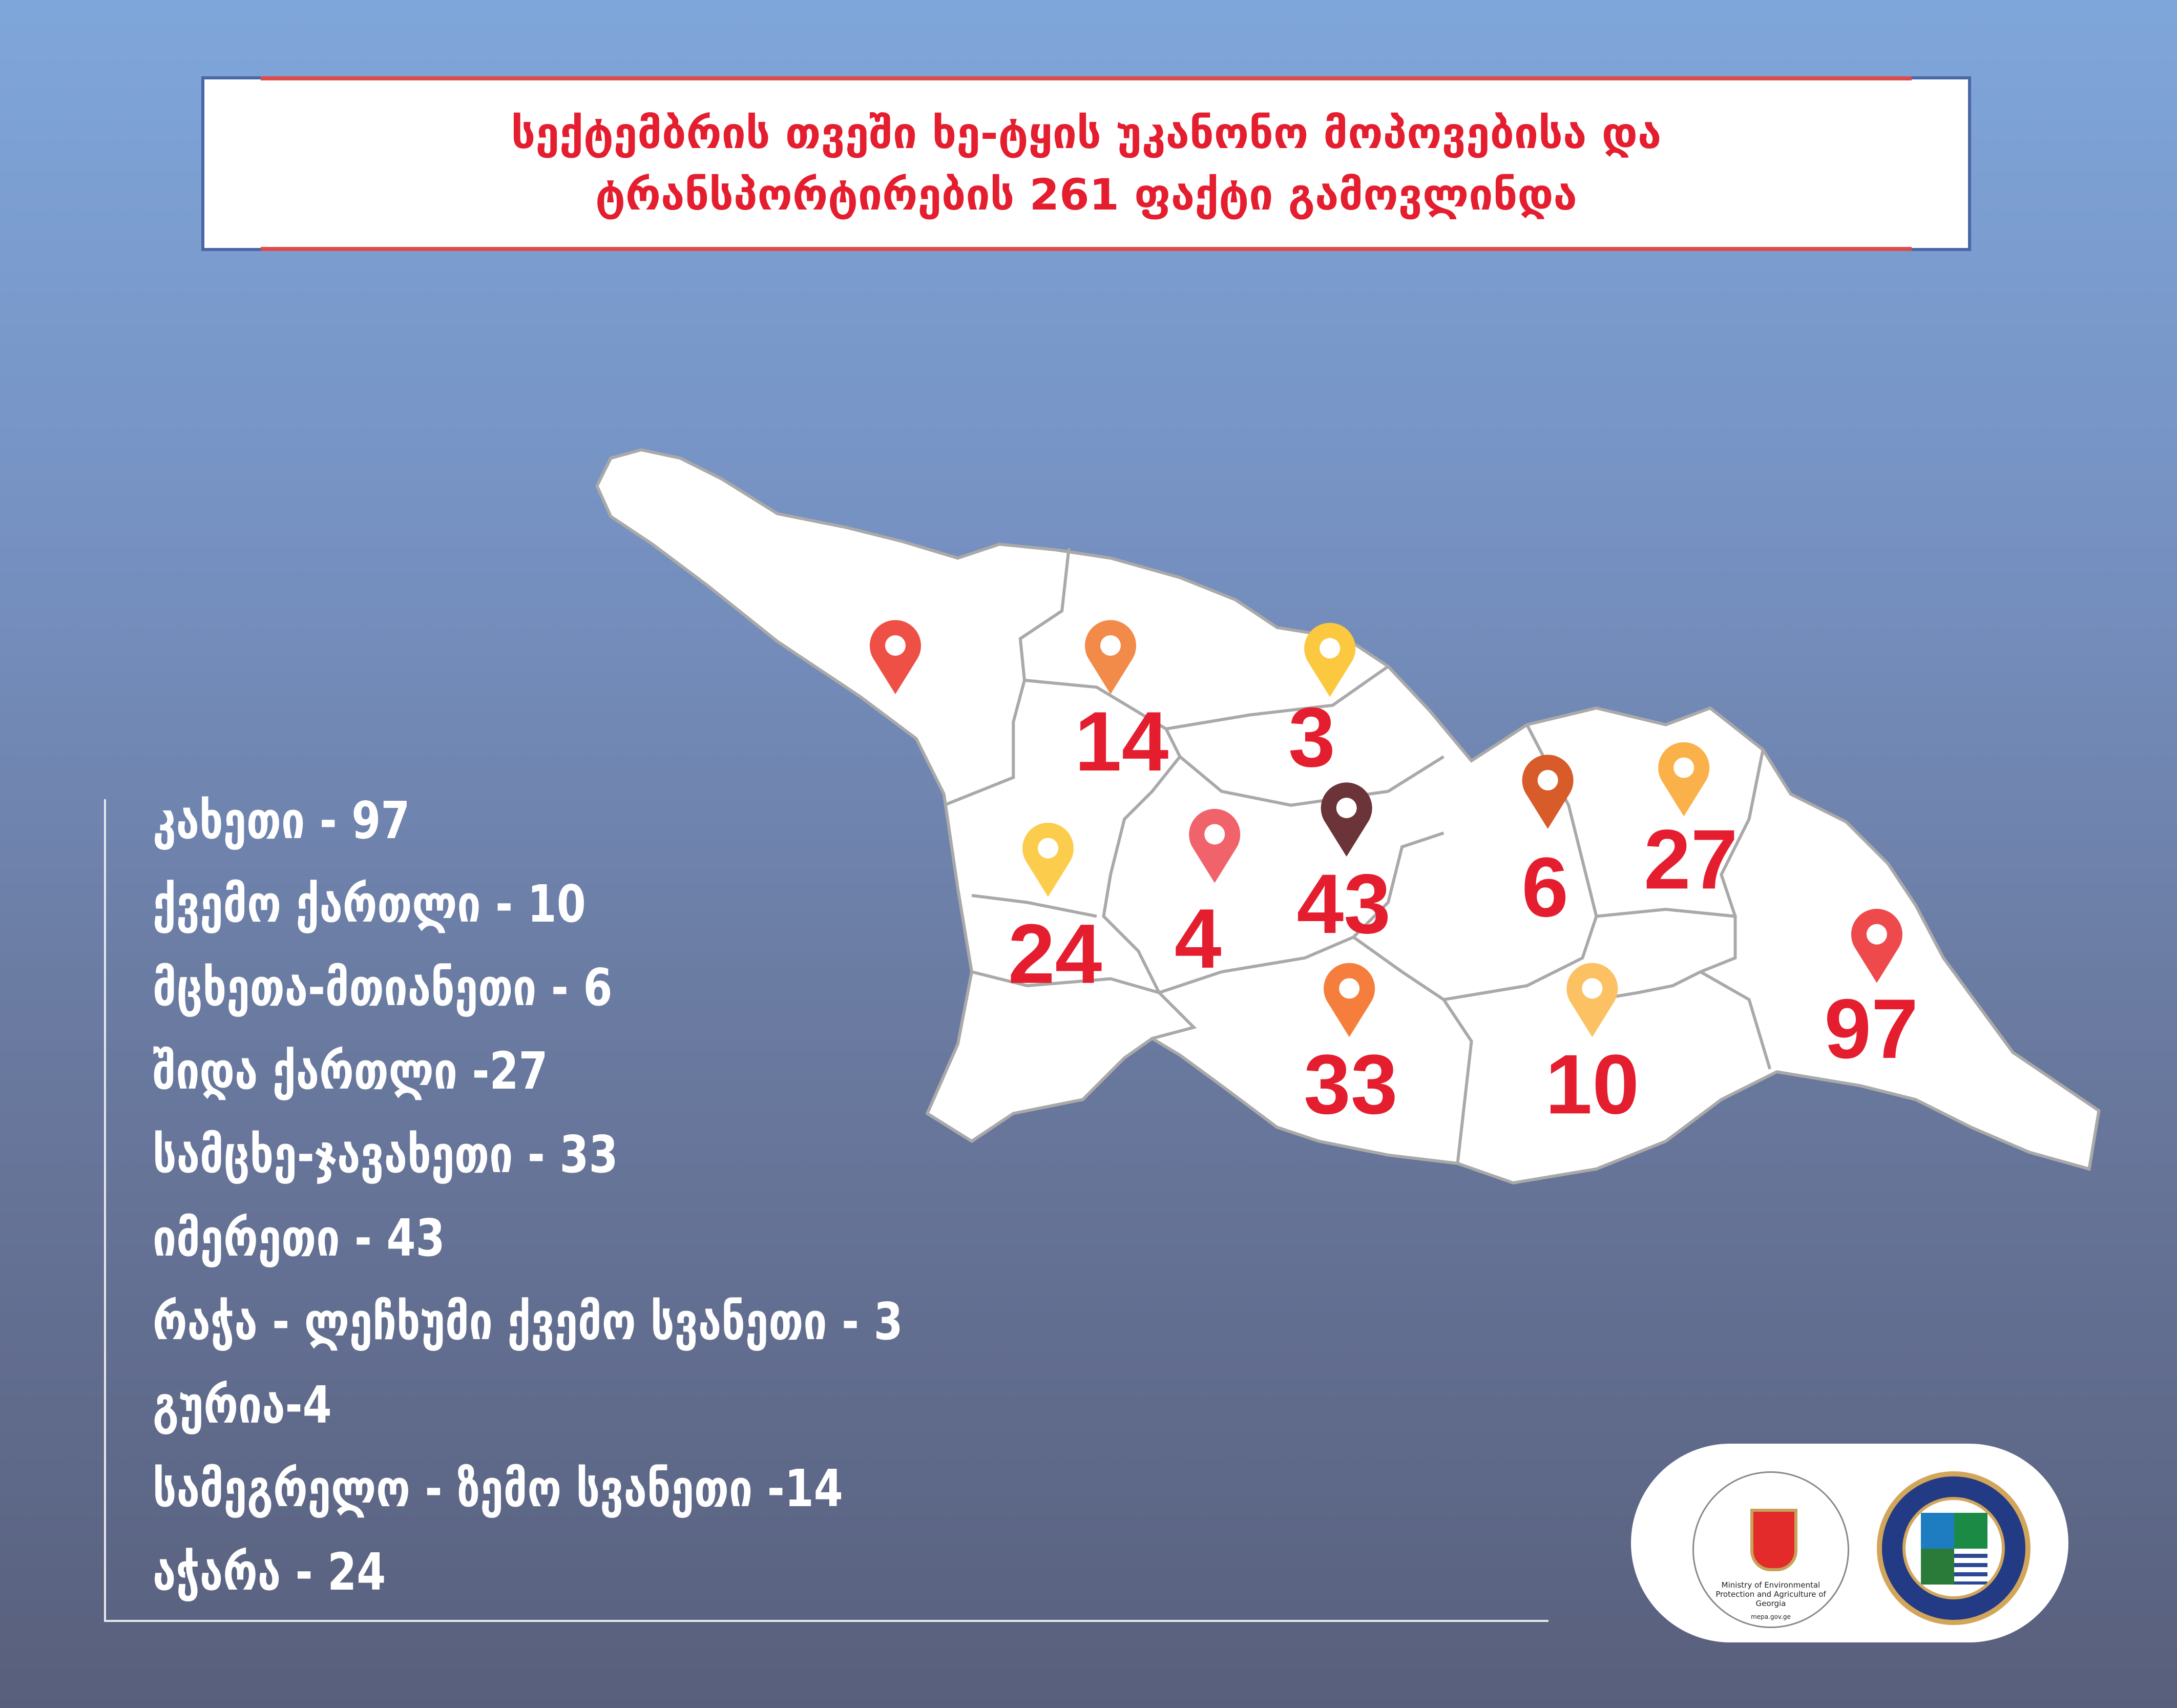 The width and height of the screenshot is (2177, 1708). What do you see at coordinates (1773, 1540) in the screenshot?
I see `coat-of-arms-icon` at bounding box center [1773, 1540].